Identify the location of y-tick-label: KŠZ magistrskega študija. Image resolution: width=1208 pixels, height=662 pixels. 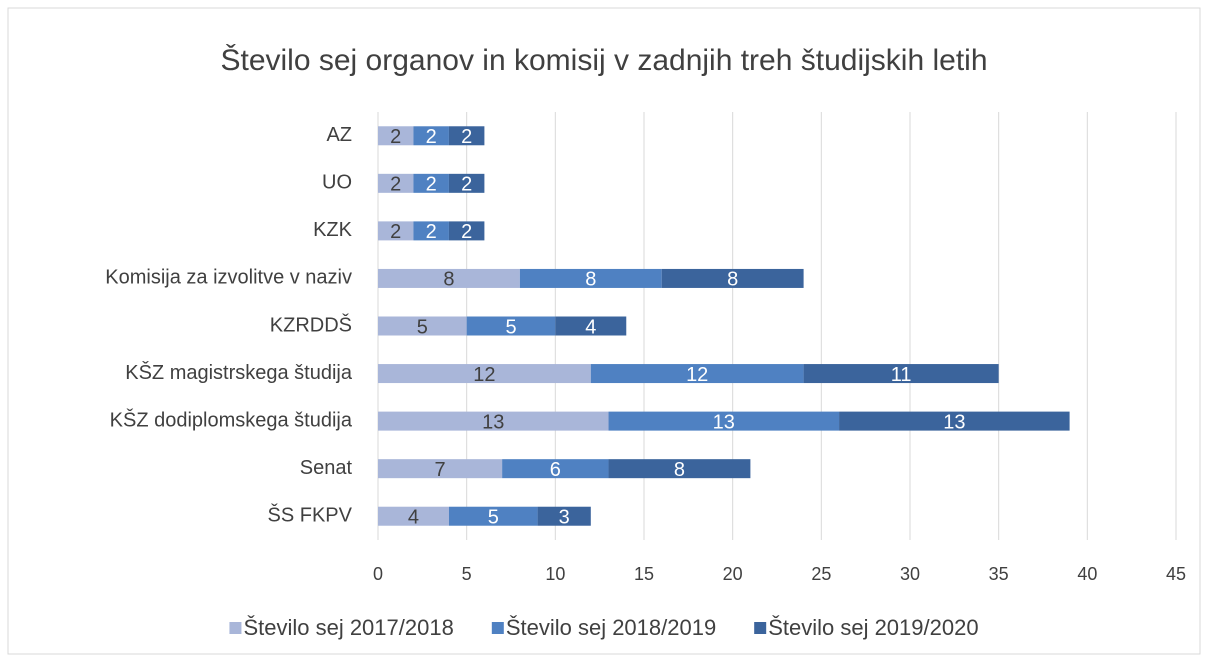
(239, 372).